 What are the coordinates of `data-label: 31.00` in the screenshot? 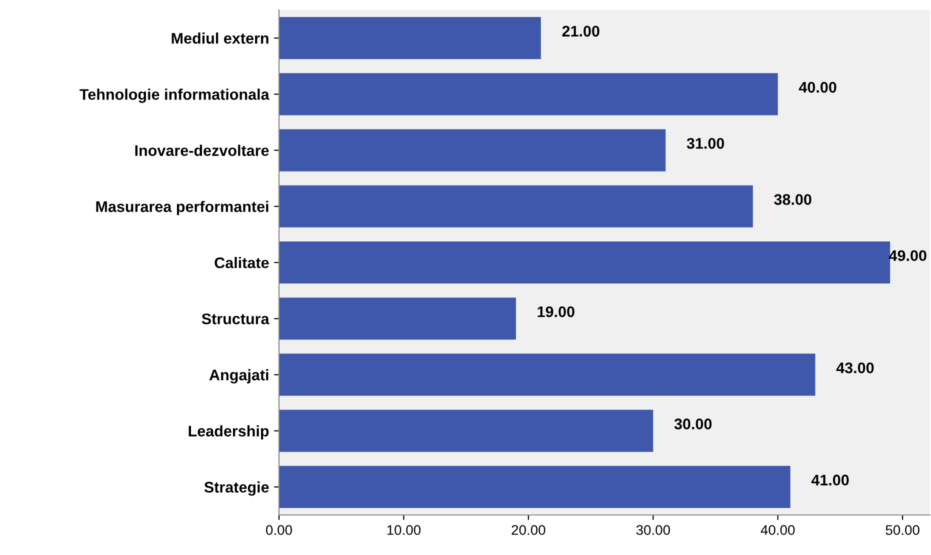 It's located at (705, 143).